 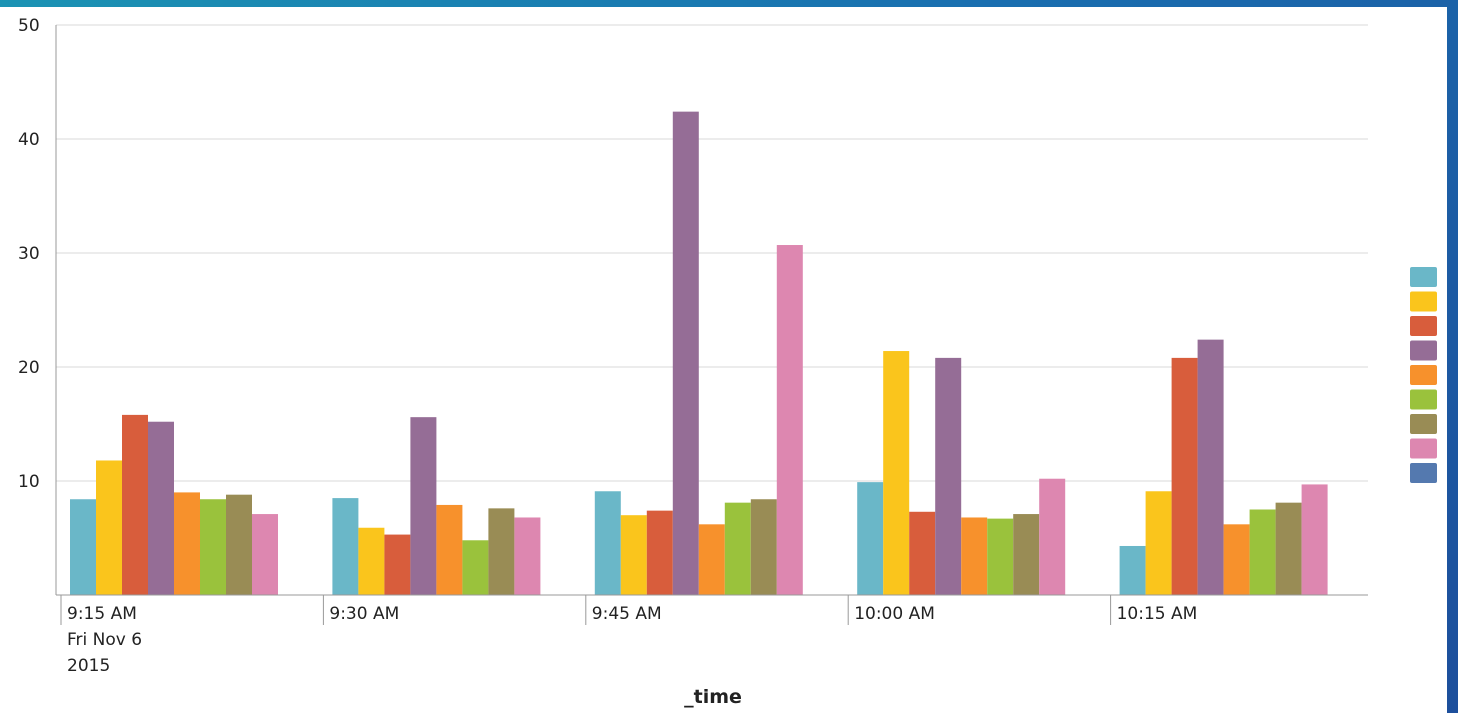 I want to click on legend, so click(x=1423, y=375).